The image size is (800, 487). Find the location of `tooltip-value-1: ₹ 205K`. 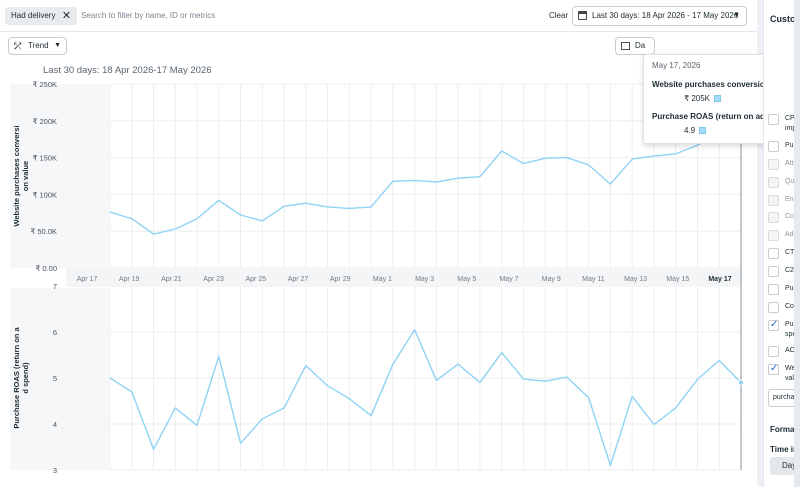

tooltip-value-1: ₹ 205K is located at coordinates (723, 98).